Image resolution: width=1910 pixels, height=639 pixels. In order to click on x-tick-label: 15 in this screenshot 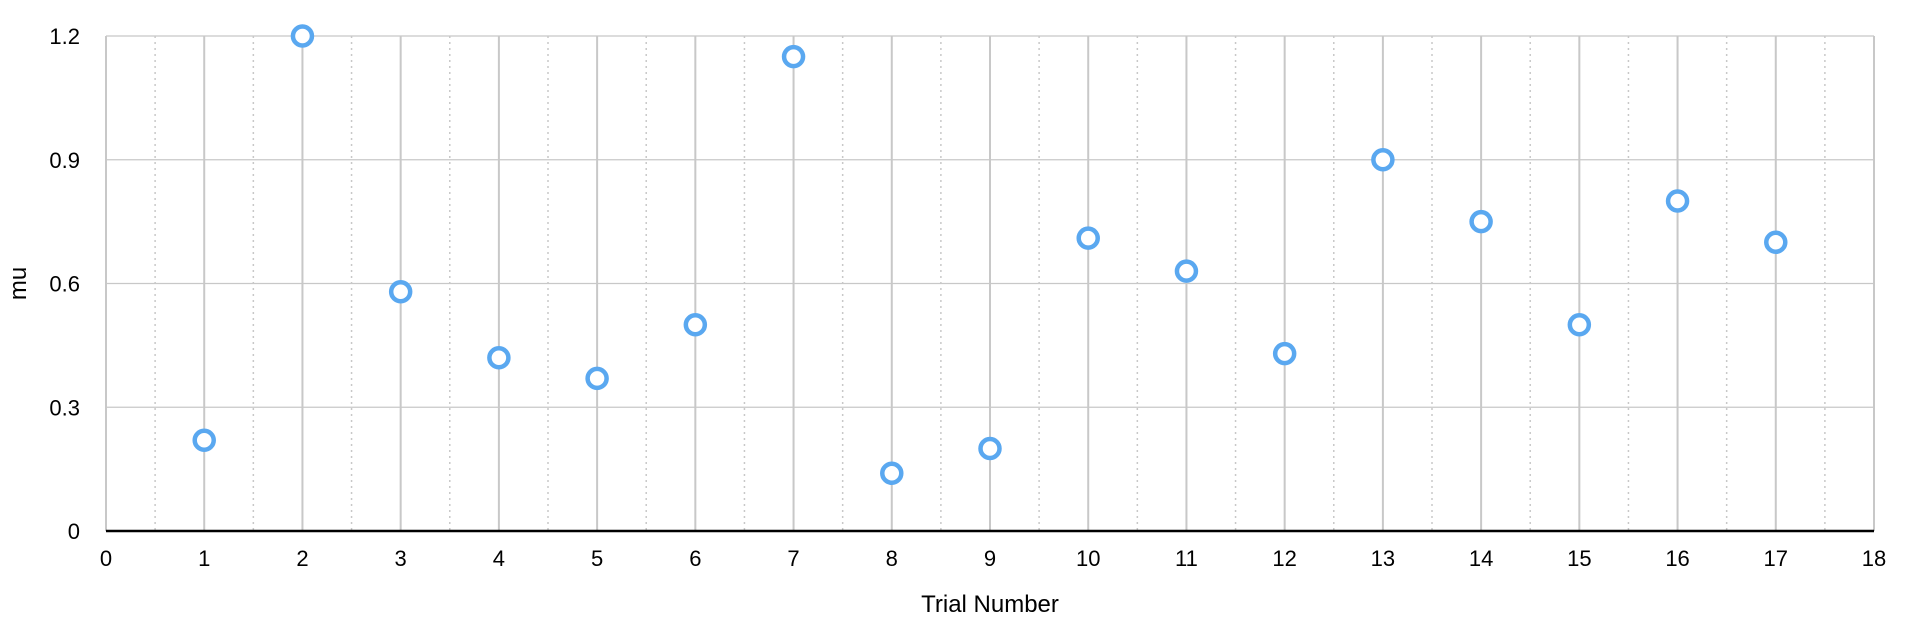, I will do `click(1579, 558)`.